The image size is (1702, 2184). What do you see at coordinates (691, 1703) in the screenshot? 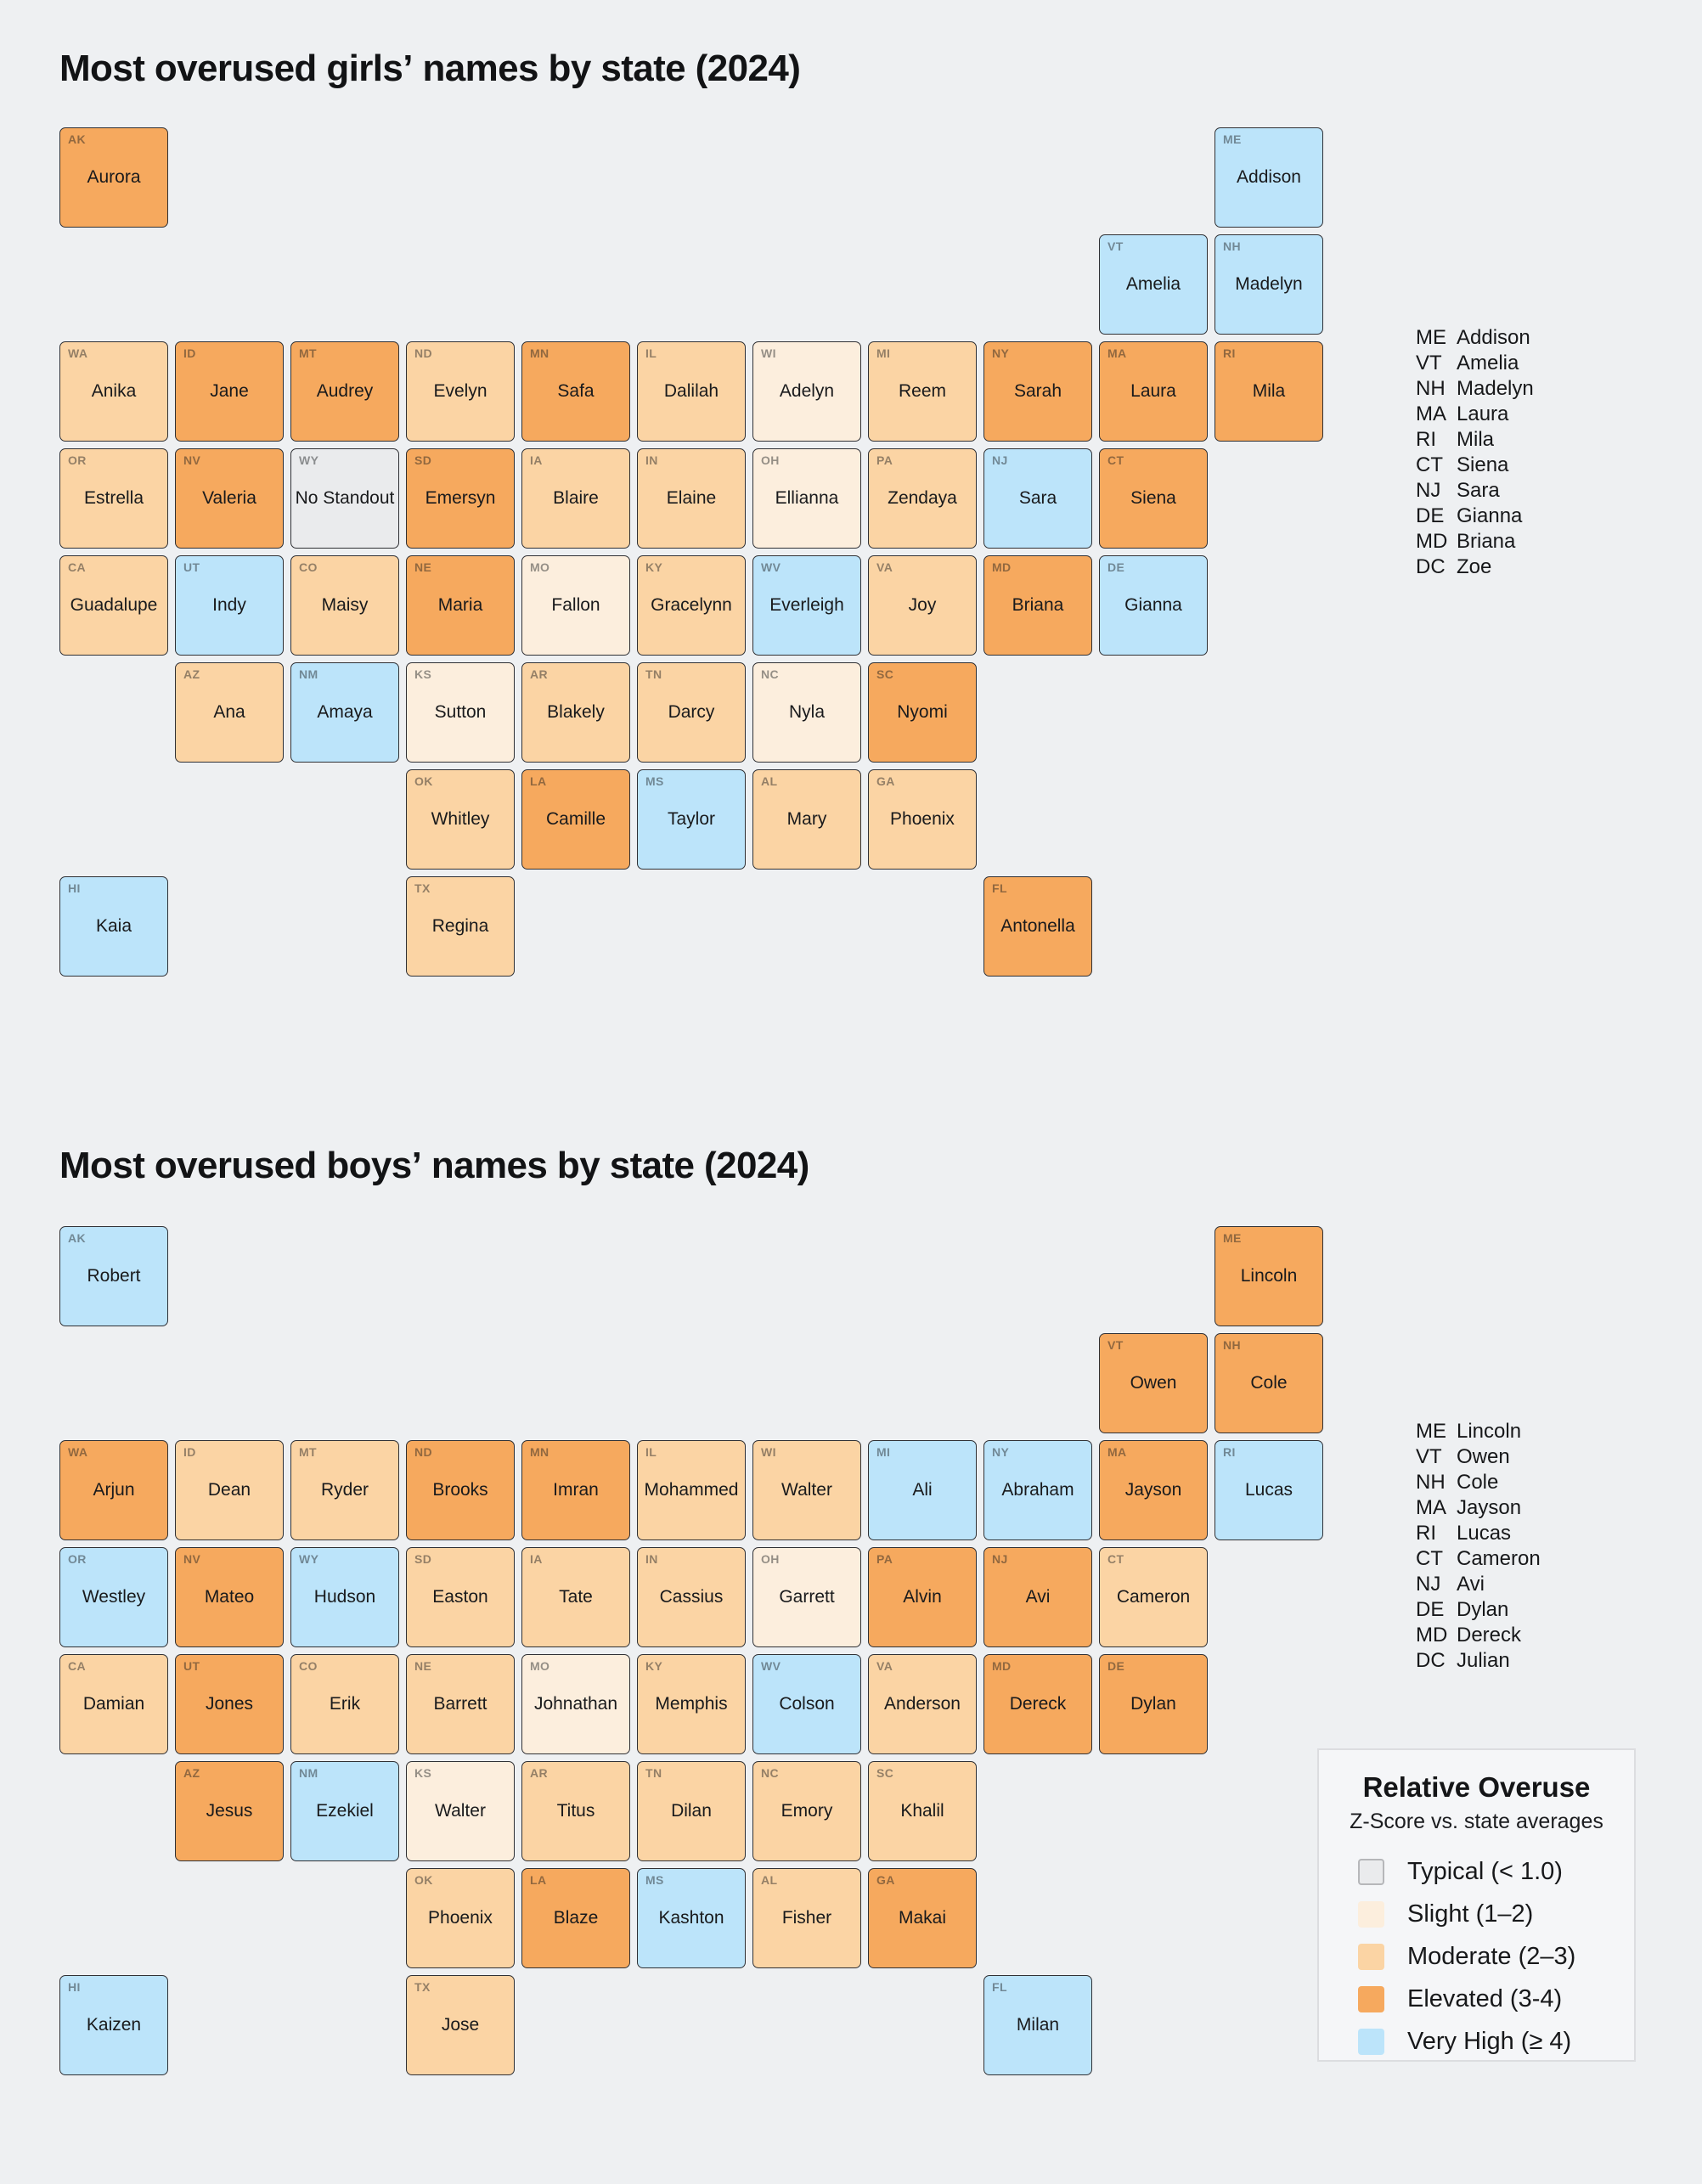
I see `state-name-label: Memphis` at bounding box center [691, 1703].